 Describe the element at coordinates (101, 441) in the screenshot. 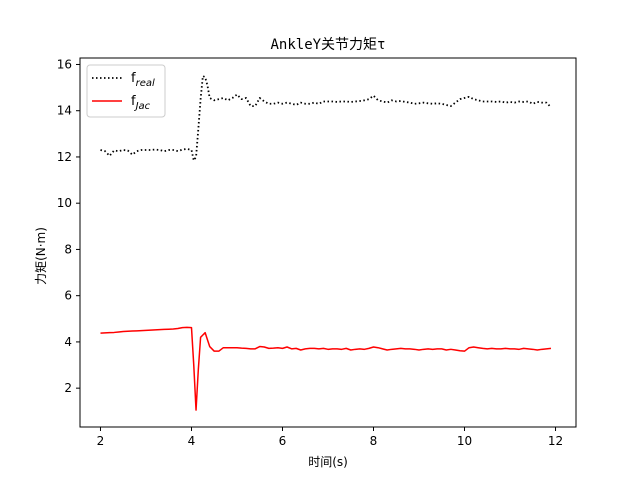

I see `x-tick-label: 2` at that location.